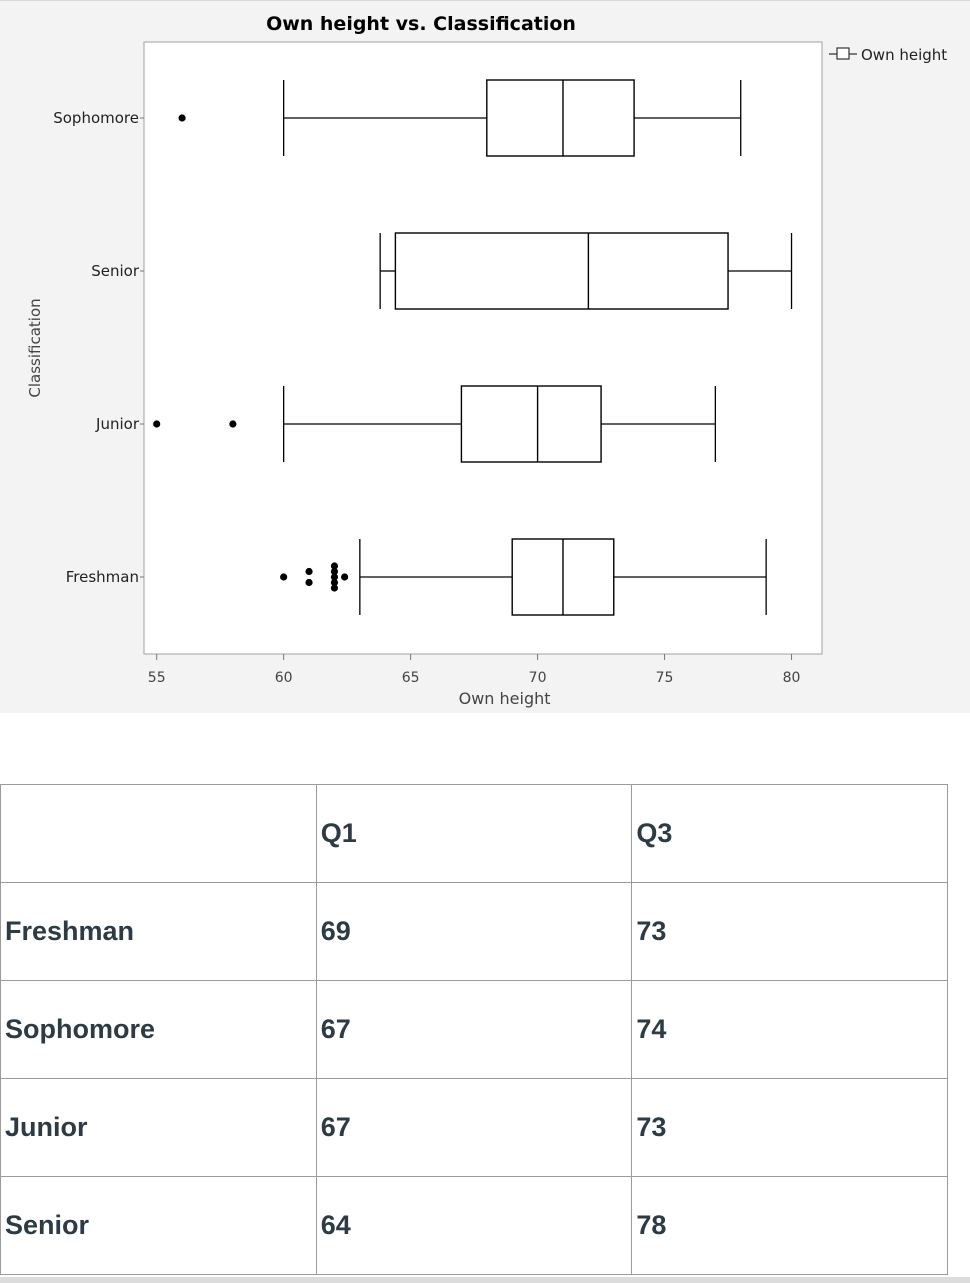 This screenshot has width=970, height=1283. Describe the element at coordinates (538, 678) in the screenshot. I see `x-tick-label: 70` at that location.